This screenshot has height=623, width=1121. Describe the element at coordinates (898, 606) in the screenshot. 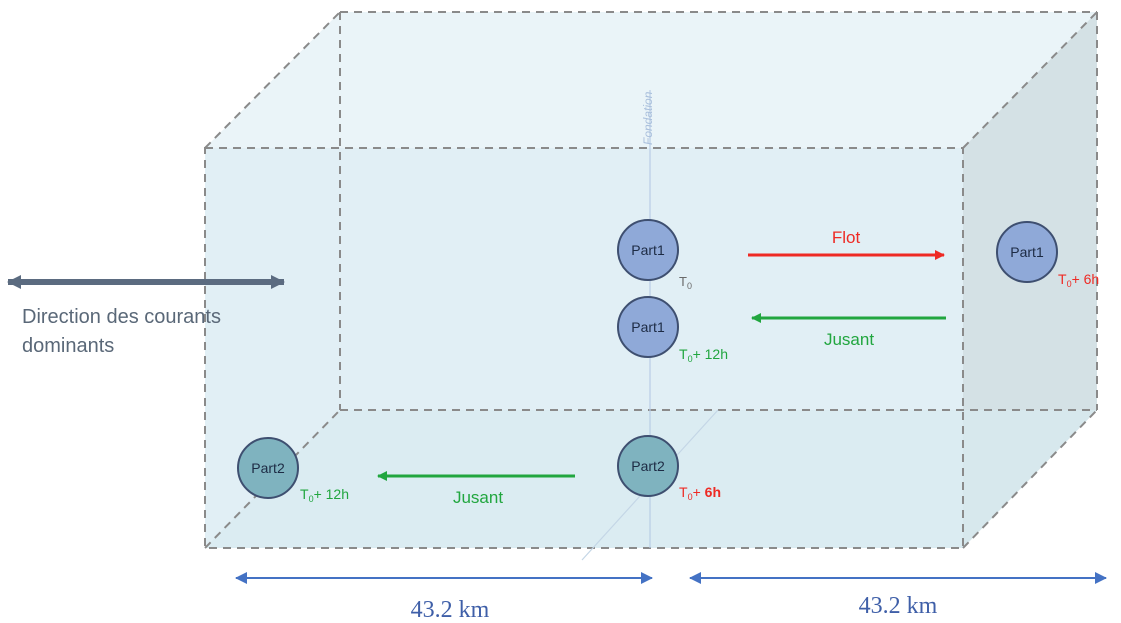

I see `dimension-label-right: 43.2 km` at that location.